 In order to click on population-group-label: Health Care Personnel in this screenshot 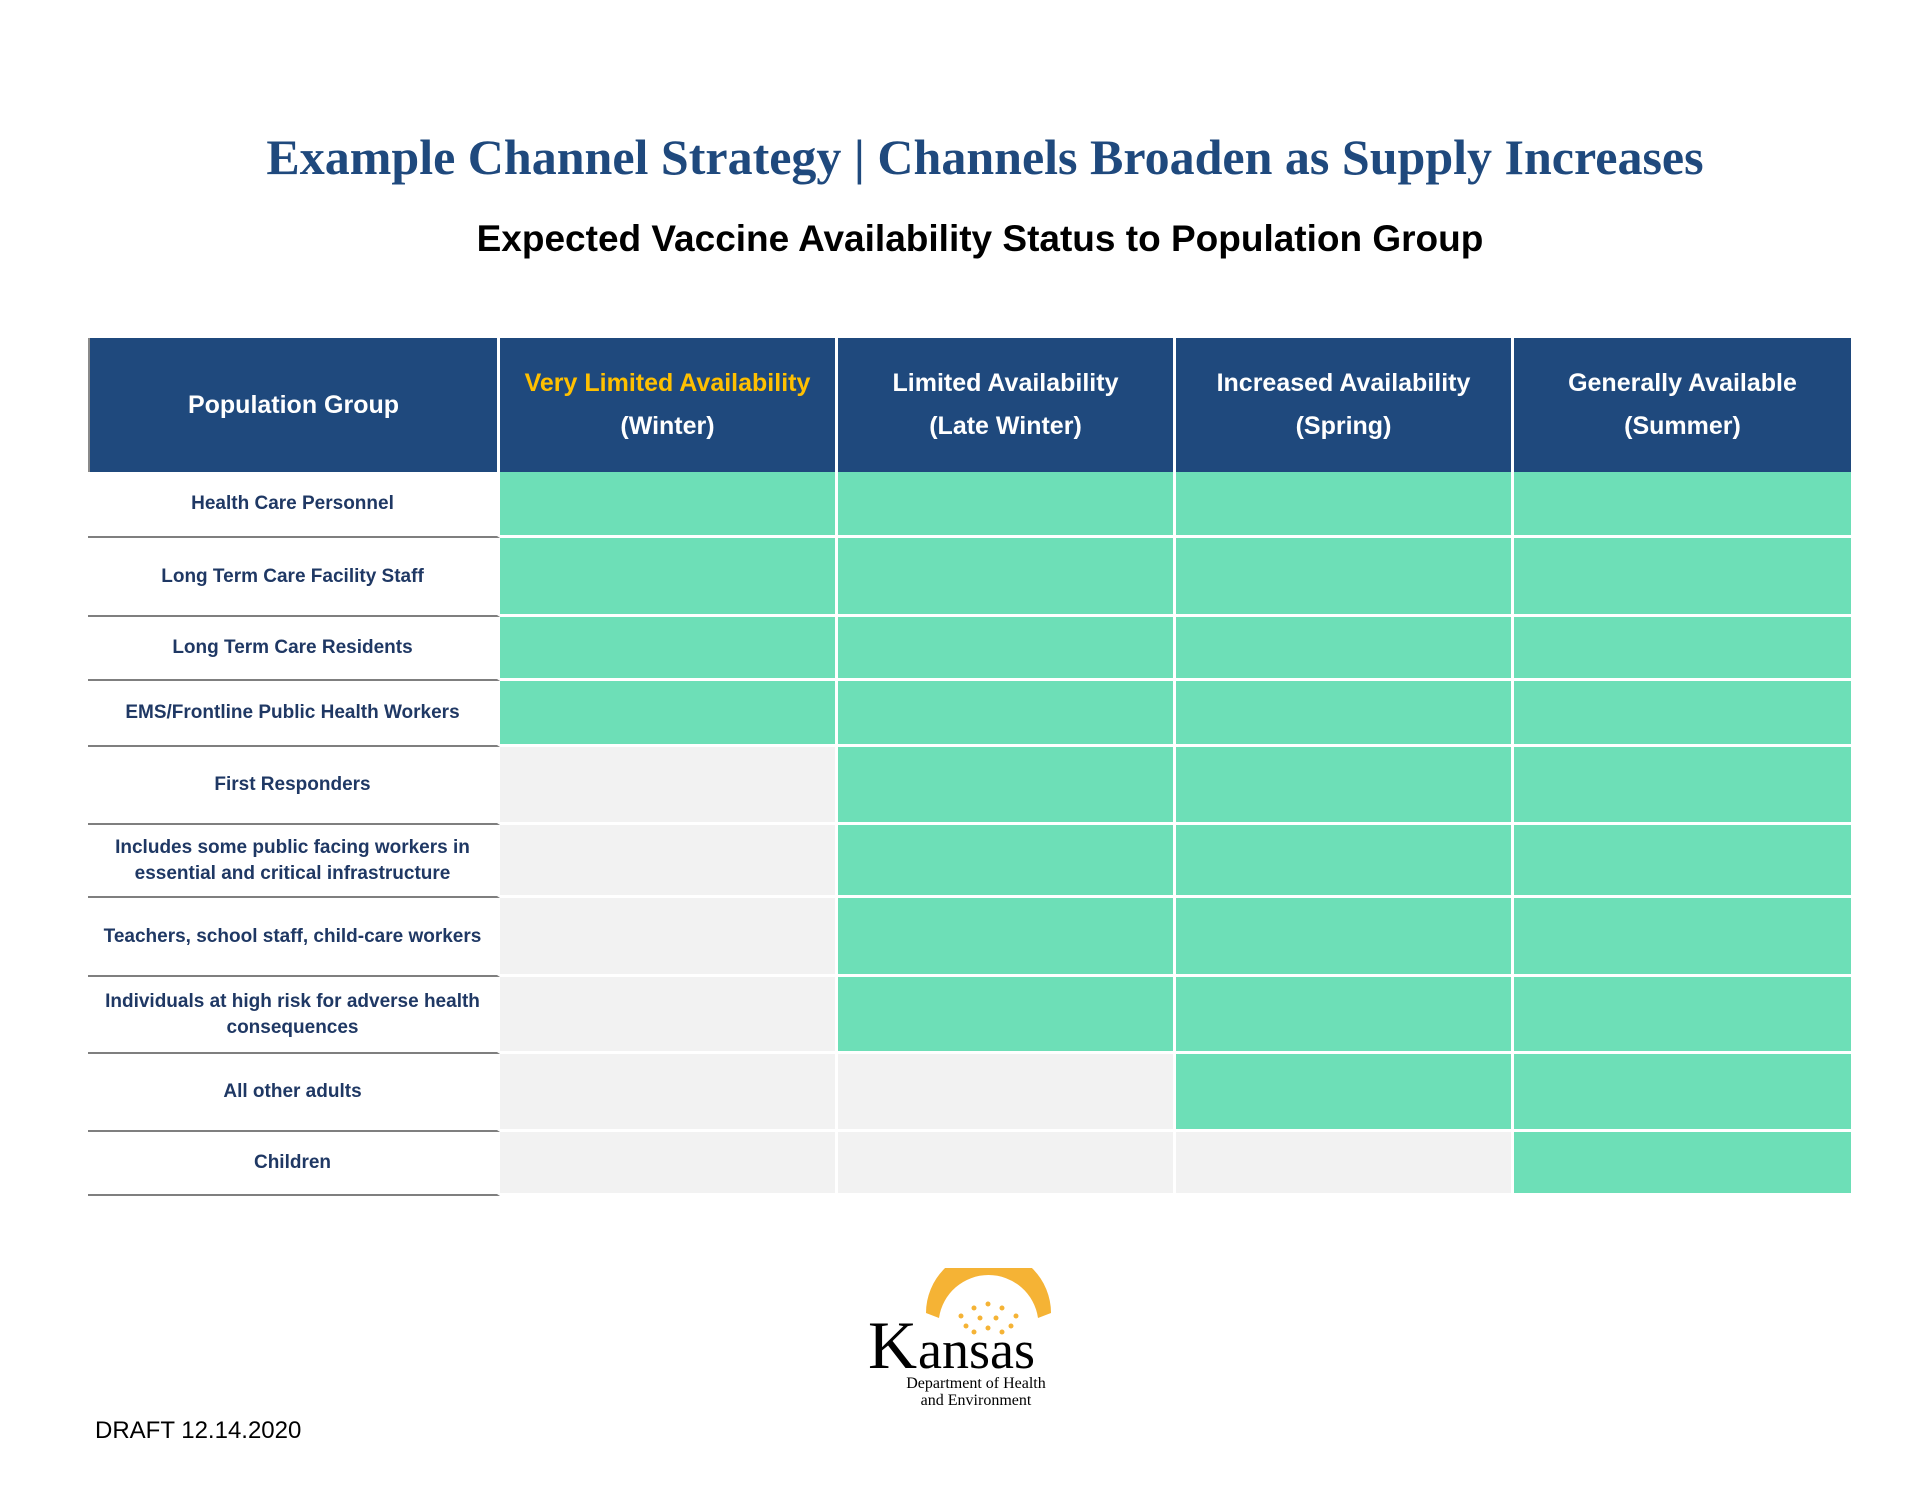, I will do `click(294, 505)`.